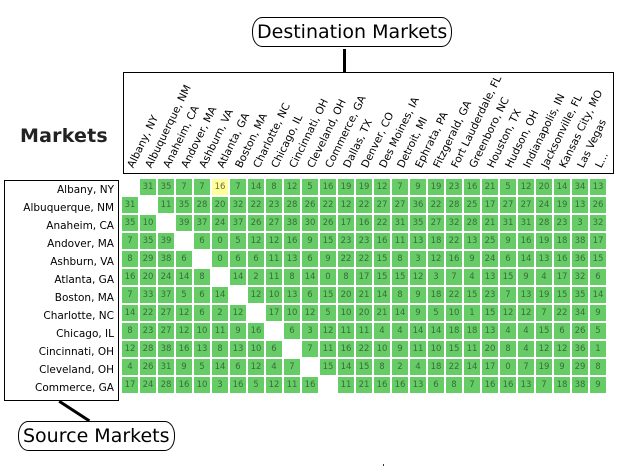  Describe the element at coordinates (220, 385) in the screenshot. I see `heatmap-cell: 3` at that location.